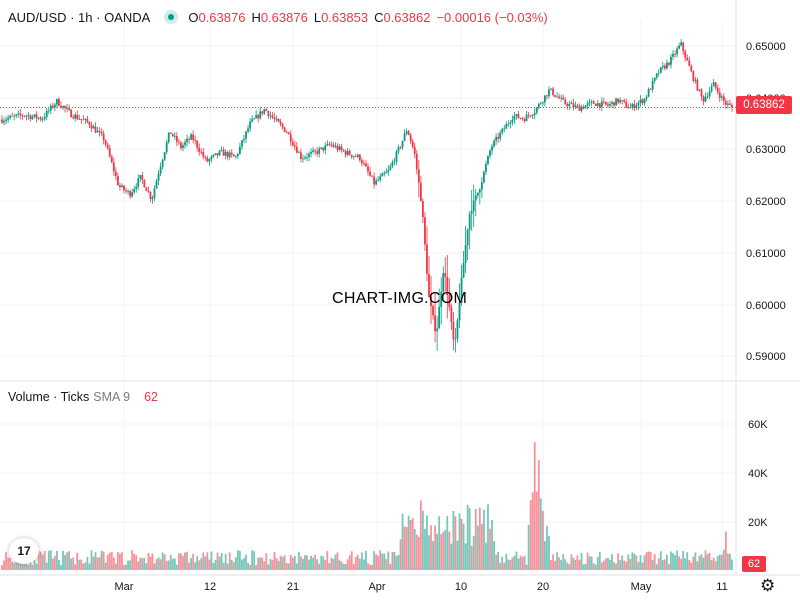 This screenshot has height=600, width=800. What do you see at coordinates (407, 17) in the screenshot?
I see `close-value: 0.63862` at bounding box center [407, 17].